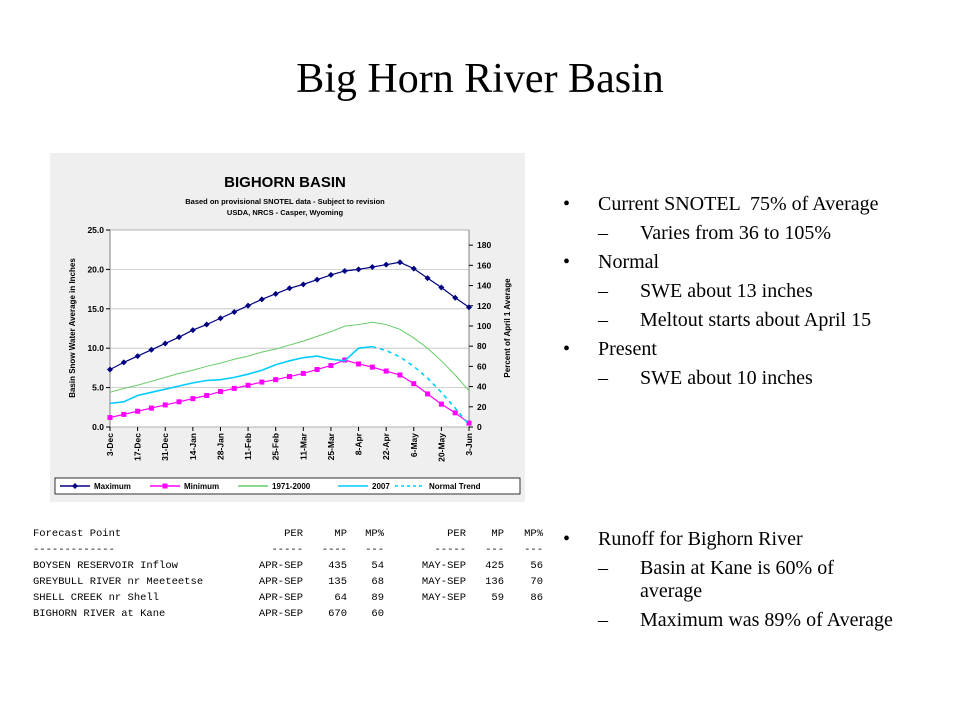 The width and height of the screenshot is (960, 720). What do you see at coordinates (285, 212) in the screenshot?
I see `chart-subtitle: USDA, NRCS - Casper, Wyoming` at bounding box center [285, 212].